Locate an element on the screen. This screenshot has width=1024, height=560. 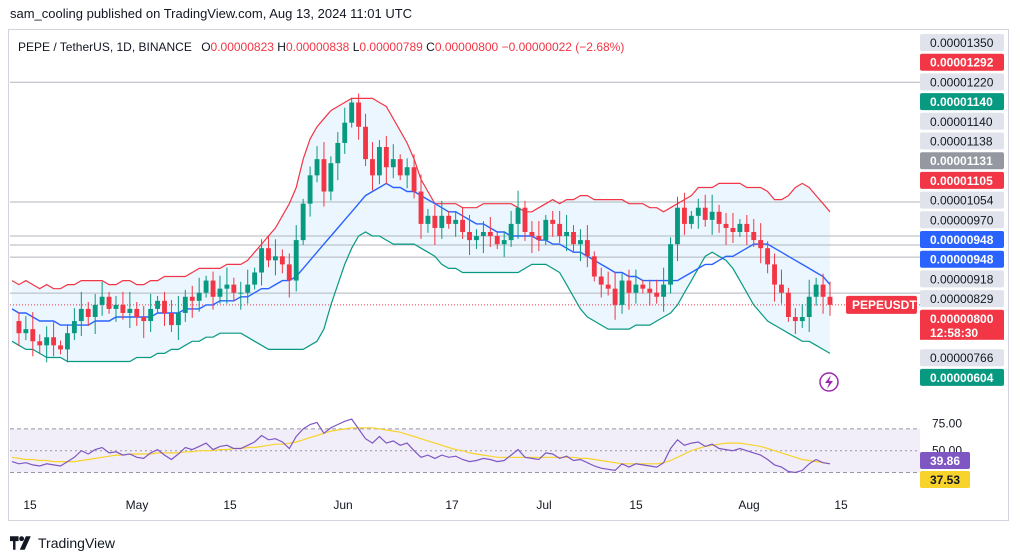
rsi-pane is located at coordinates (465, 446).